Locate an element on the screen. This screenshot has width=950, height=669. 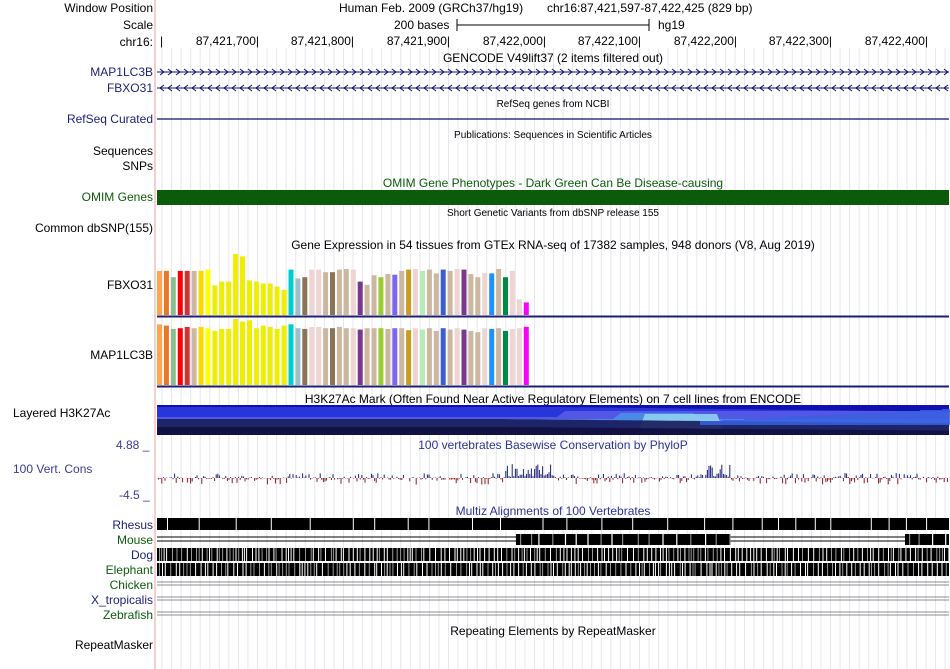
repeatmasker-track-label: RepeatMasker is located at coordinates (113, 645).